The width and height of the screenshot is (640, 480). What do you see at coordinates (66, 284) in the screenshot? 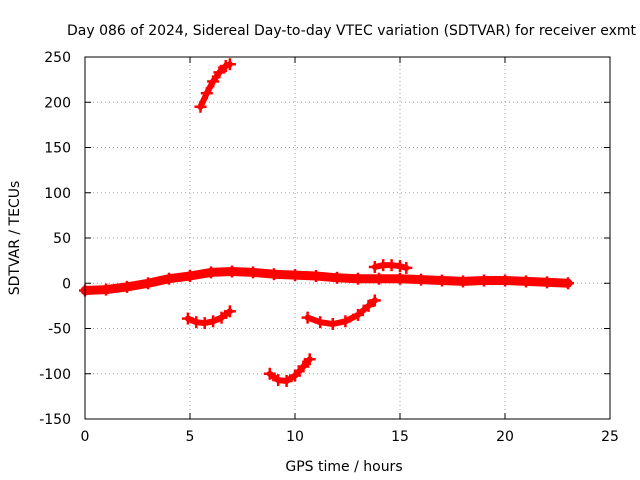
I see `y-tick-label: 0` at bounding box center [66, 284].